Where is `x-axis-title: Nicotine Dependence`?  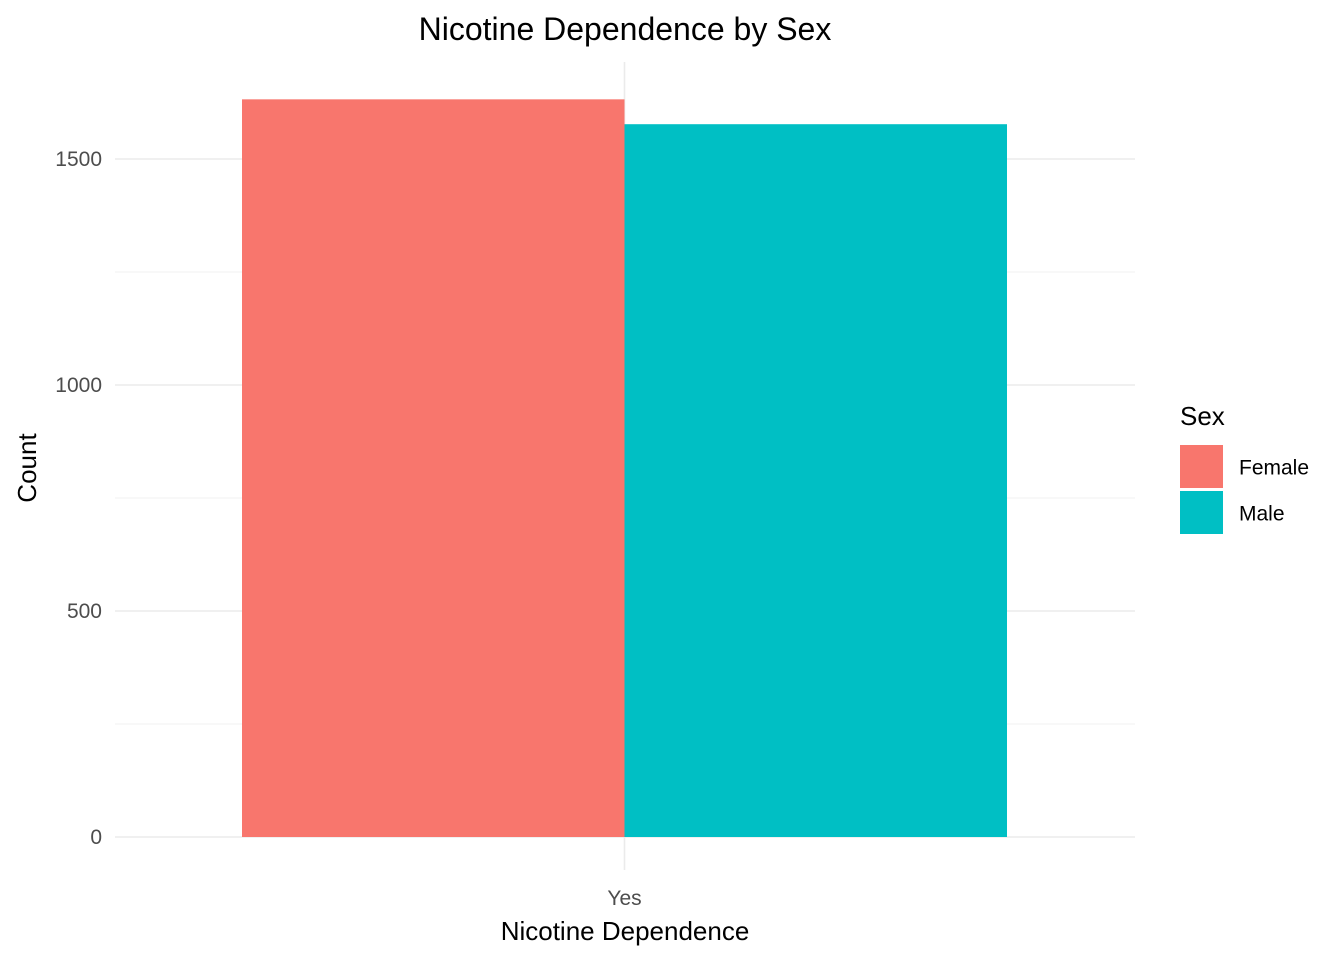
x-axis-title: Nicotine Dependence is located at coordinates (625, 931).